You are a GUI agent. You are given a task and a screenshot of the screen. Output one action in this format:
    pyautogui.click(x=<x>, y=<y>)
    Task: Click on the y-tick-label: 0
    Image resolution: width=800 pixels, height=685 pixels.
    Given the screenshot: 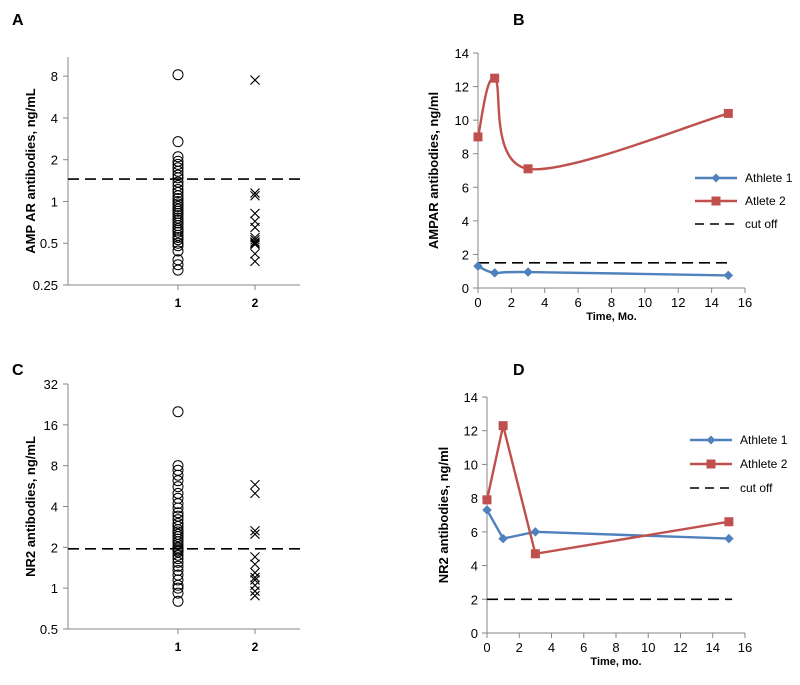 What is the action you would take?
    pyautogui.click(x=465, y=288)
    